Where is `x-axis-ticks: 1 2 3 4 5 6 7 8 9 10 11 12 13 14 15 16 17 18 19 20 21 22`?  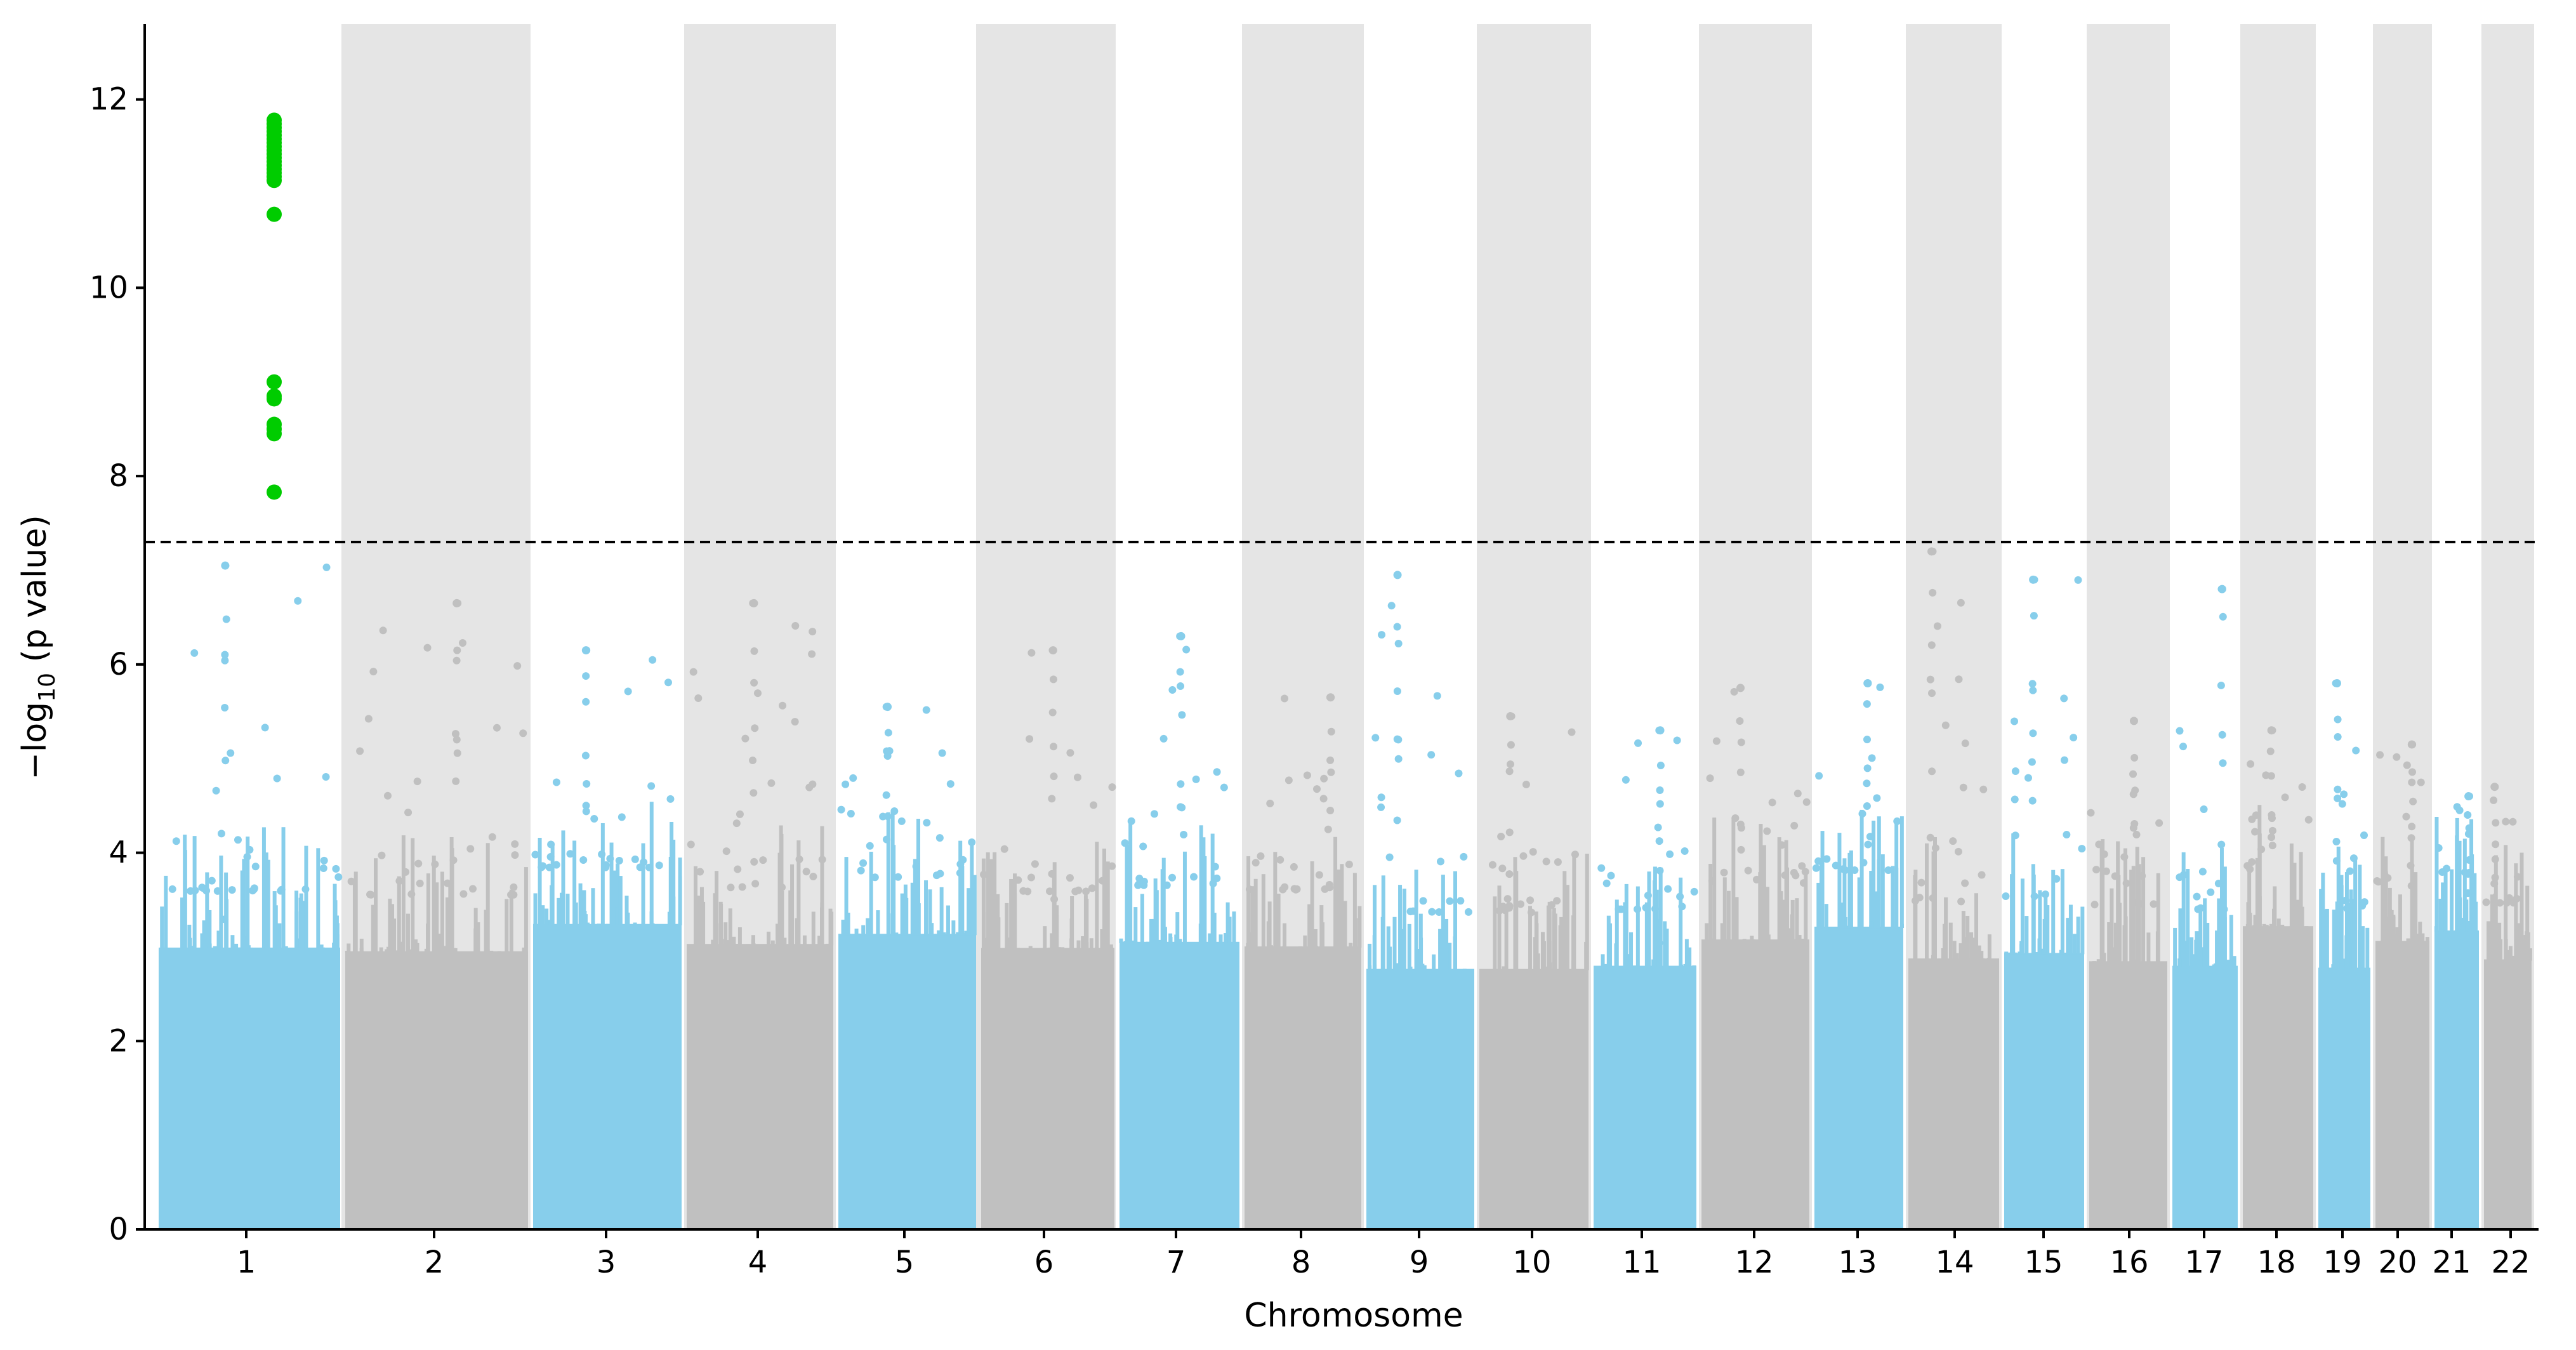 x-axis-ticks: 1 2 3 4 5 6 7 8 9 10 11 12 13 14 15 16 17 18 19 20 21 22 is located at coordinates (1384, 1254).